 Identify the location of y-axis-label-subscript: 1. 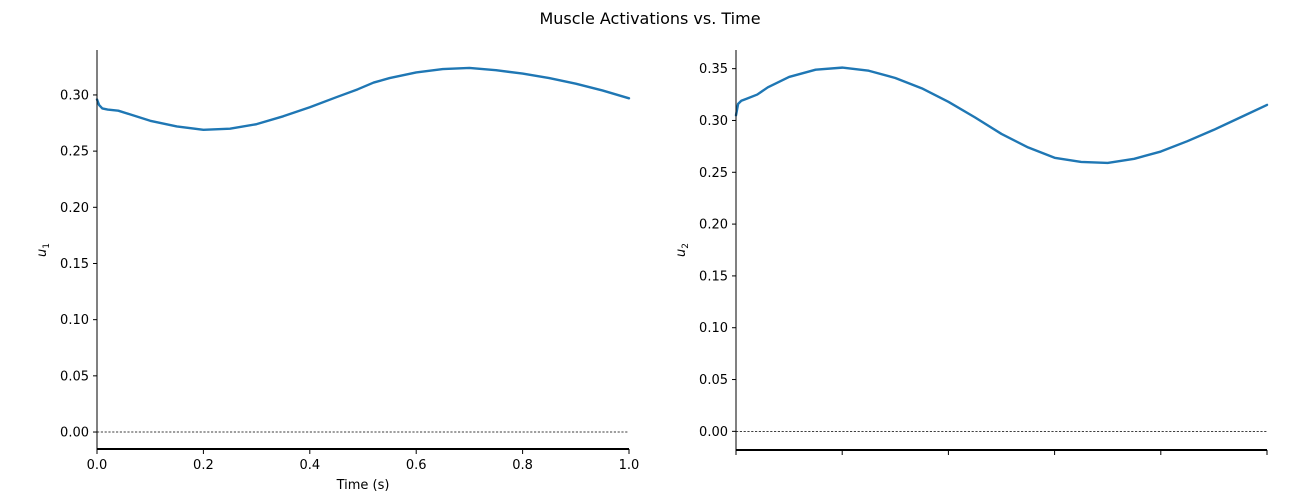
(47, 246).